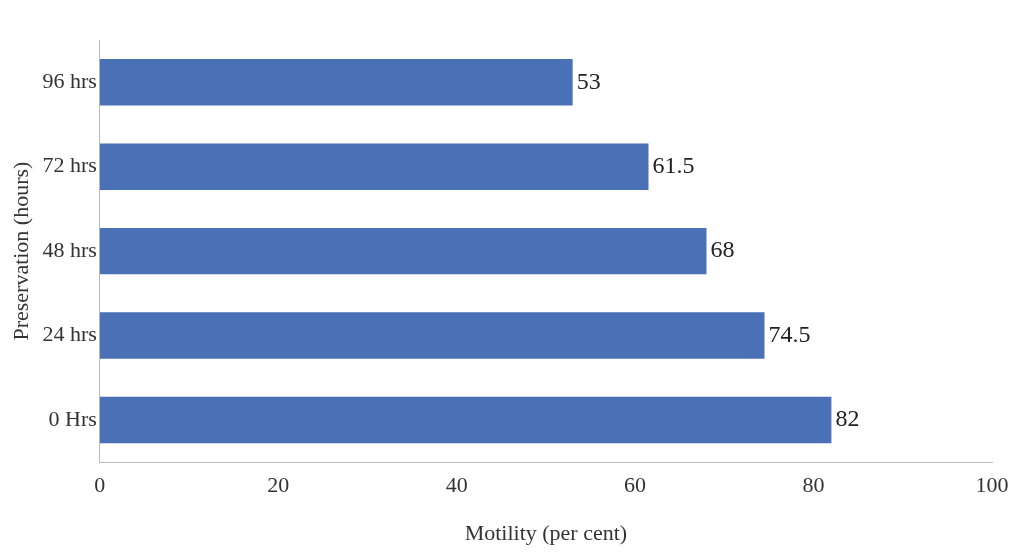 Image resolution: width=1022 pixels, height=556 pixels. What do you see at coordinates (588, 80) in the screenshot?
I see `data-label: 53` at bounding box center [588, 80].